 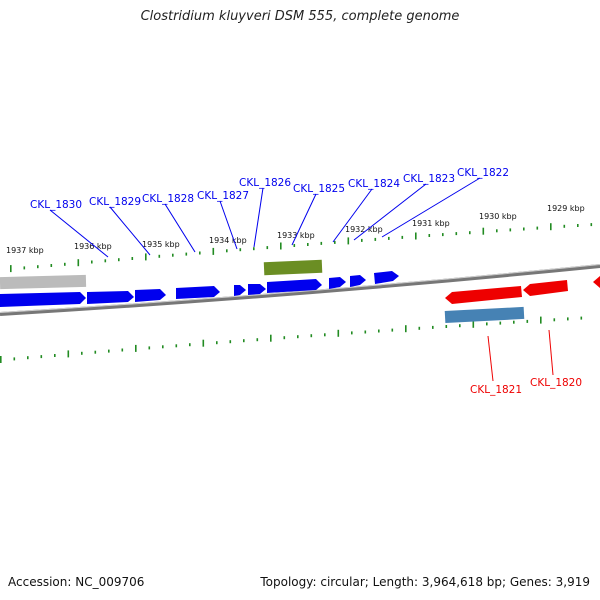 What do you see at coordinates (483, 173) in the screenshot?
I see `gene-label: CKL_1822` at bounding box center [483, 173].